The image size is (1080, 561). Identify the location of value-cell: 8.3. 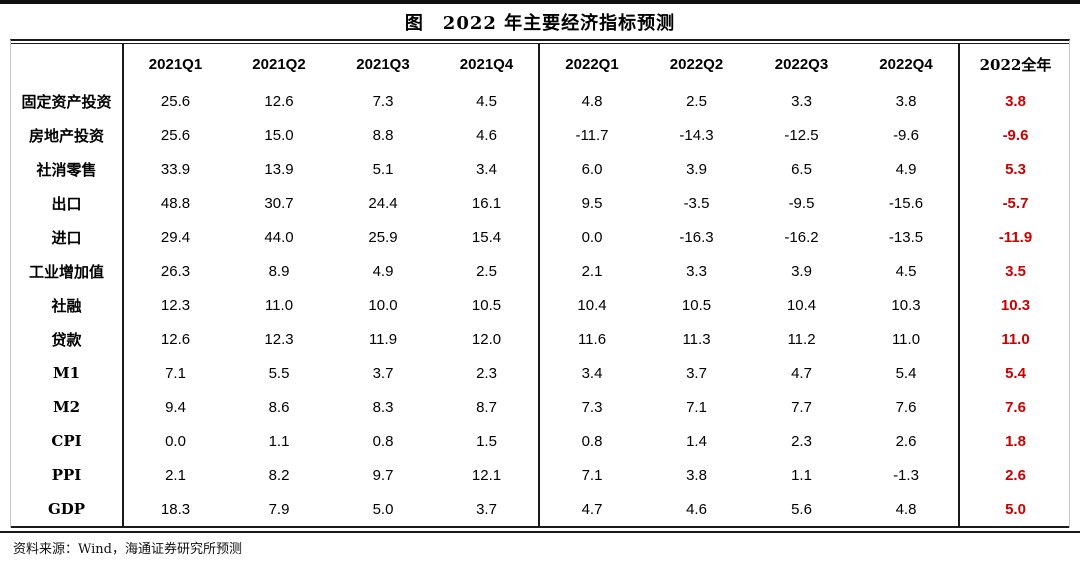
(383, 407).